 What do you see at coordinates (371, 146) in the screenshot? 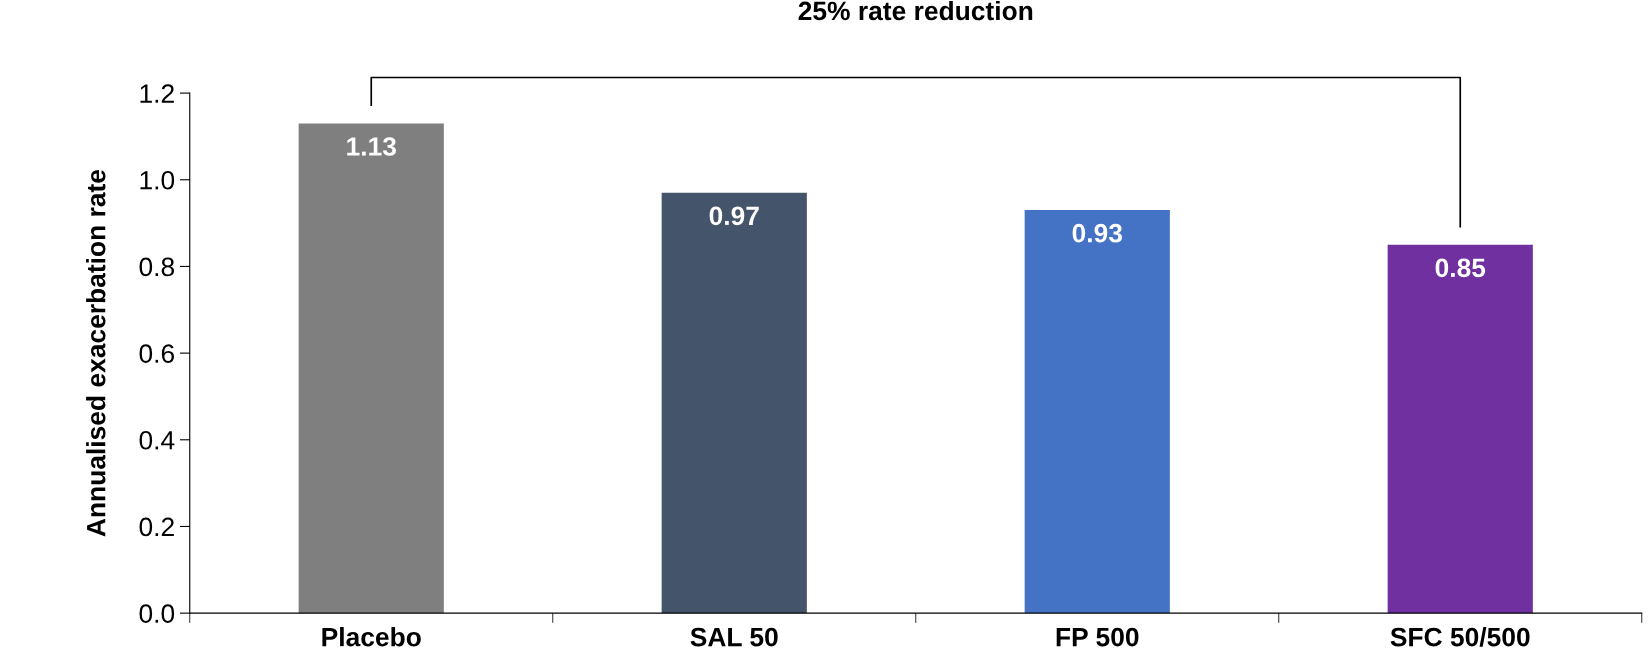
I see `data-label: 1.13` at bounding box center [371, 146].